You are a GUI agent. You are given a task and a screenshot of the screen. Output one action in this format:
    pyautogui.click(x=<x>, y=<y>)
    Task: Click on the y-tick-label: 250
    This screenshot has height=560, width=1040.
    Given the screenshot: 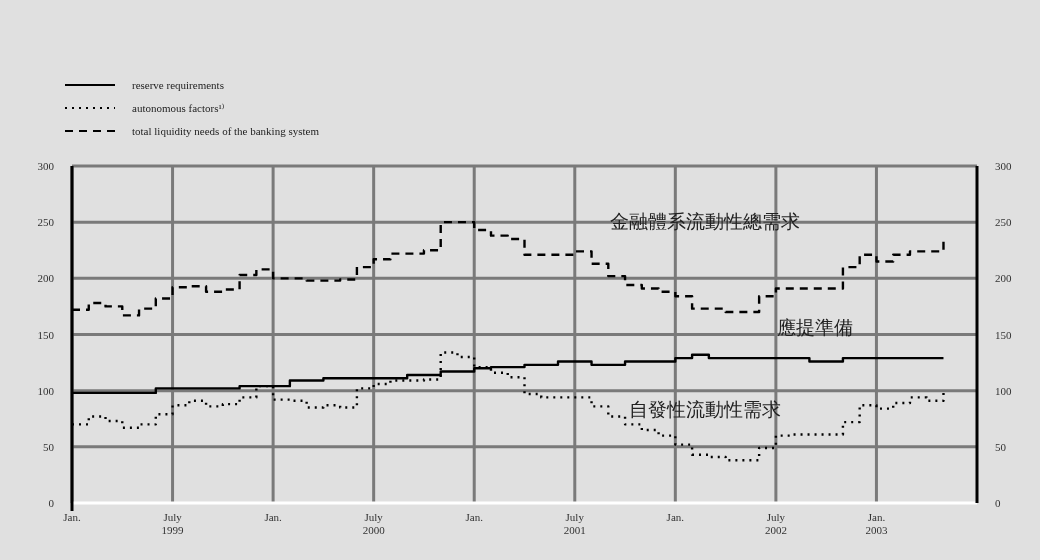 What is the action you would take?
    pyautogui.click(x=46, y=222)
    